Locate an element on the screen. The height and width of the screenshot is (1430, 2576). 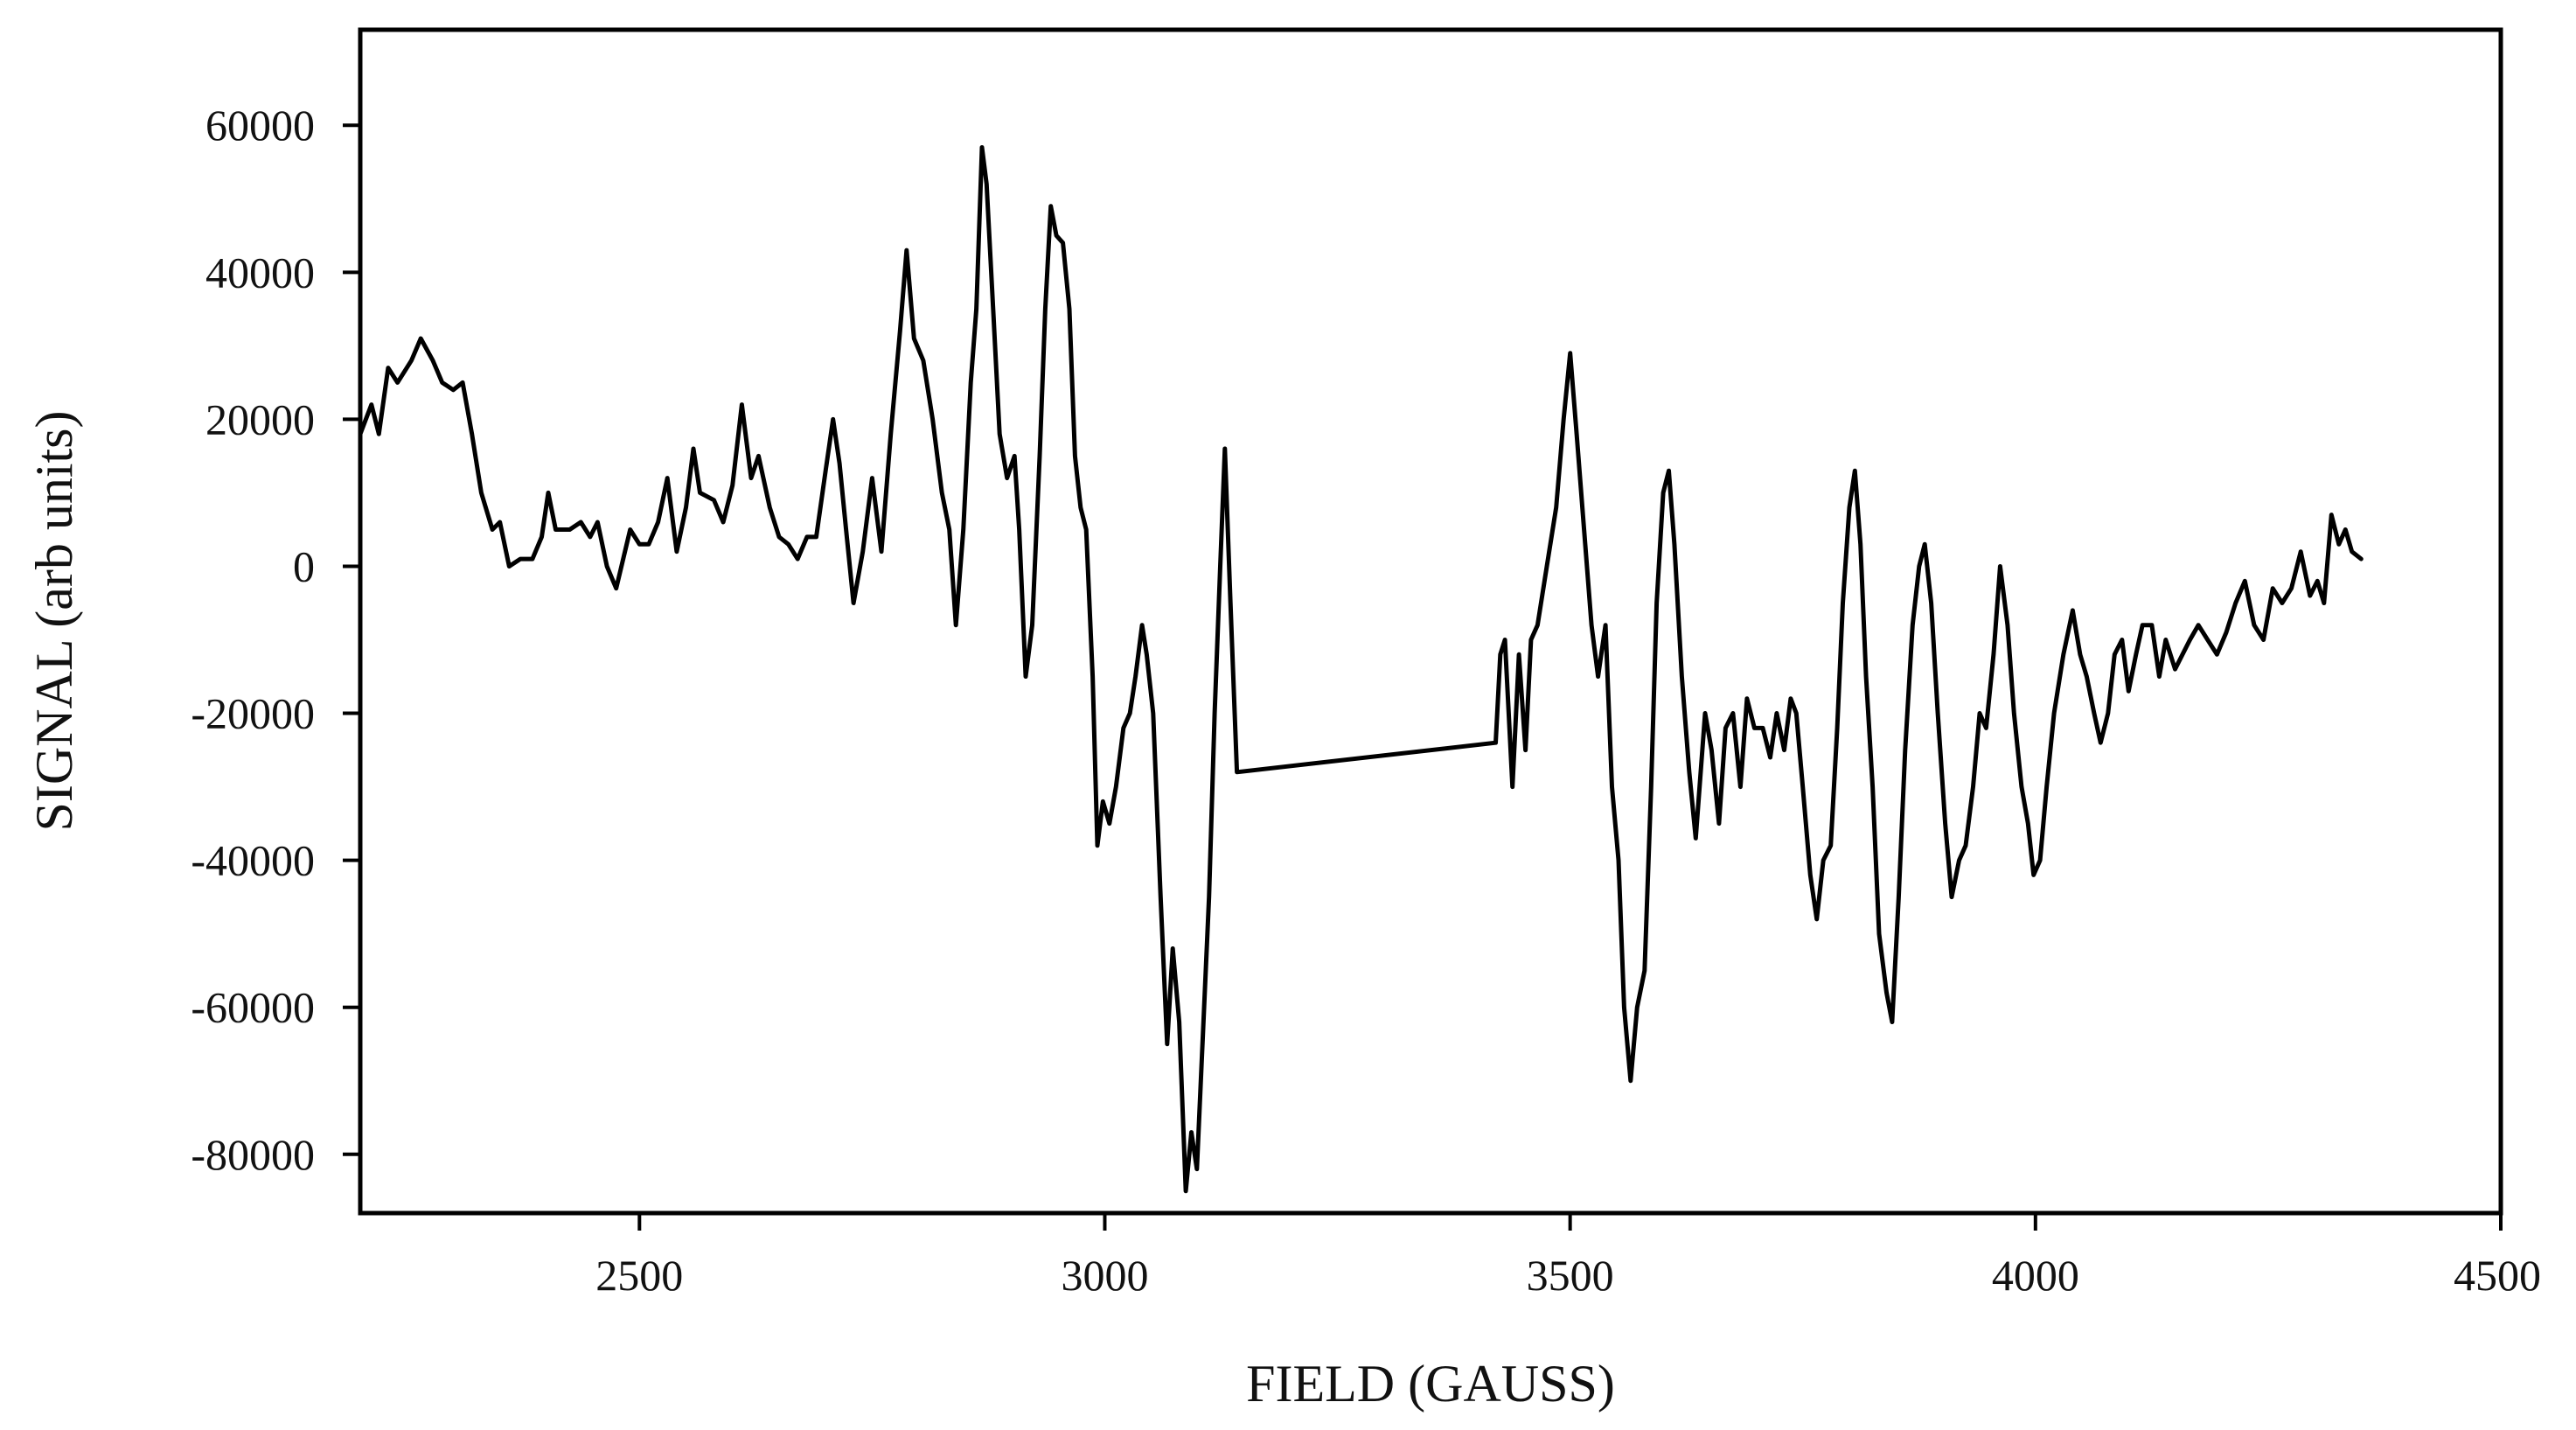
y-tick-label: 0 is located at coordinates (304, 565).